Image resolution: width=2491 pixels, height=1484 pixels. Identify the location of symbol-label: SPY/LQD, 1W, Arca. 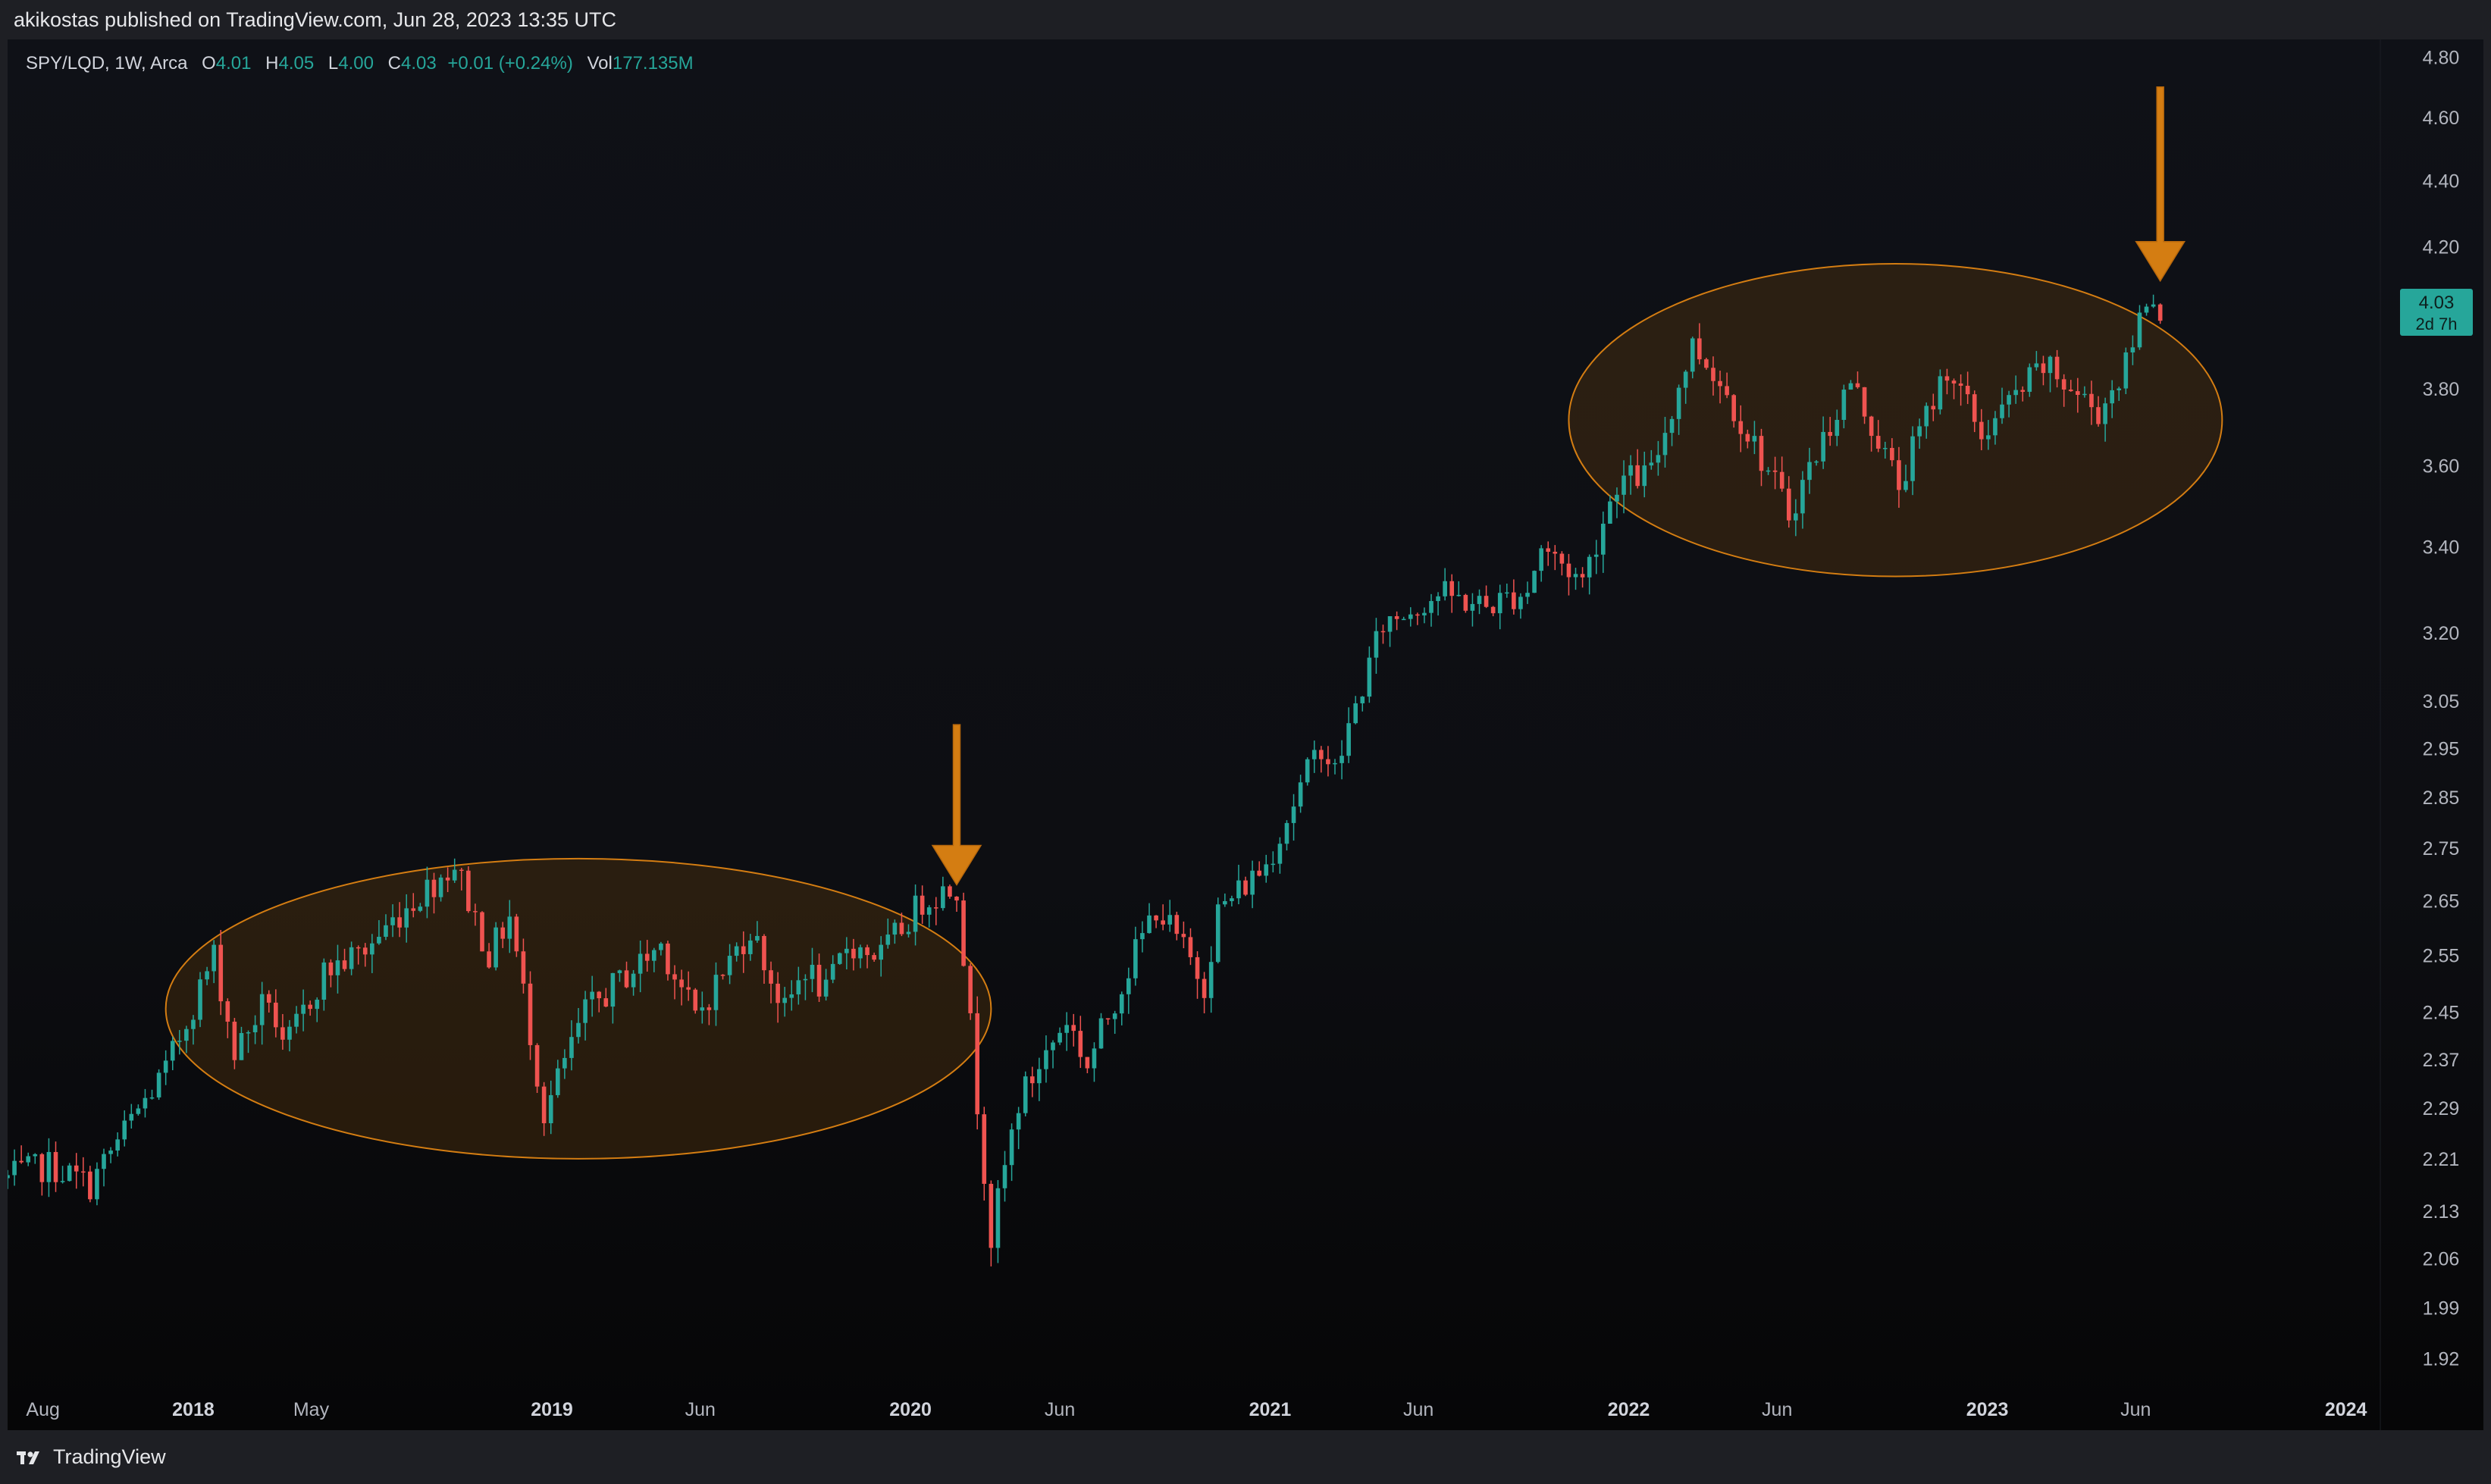
(107, 64).